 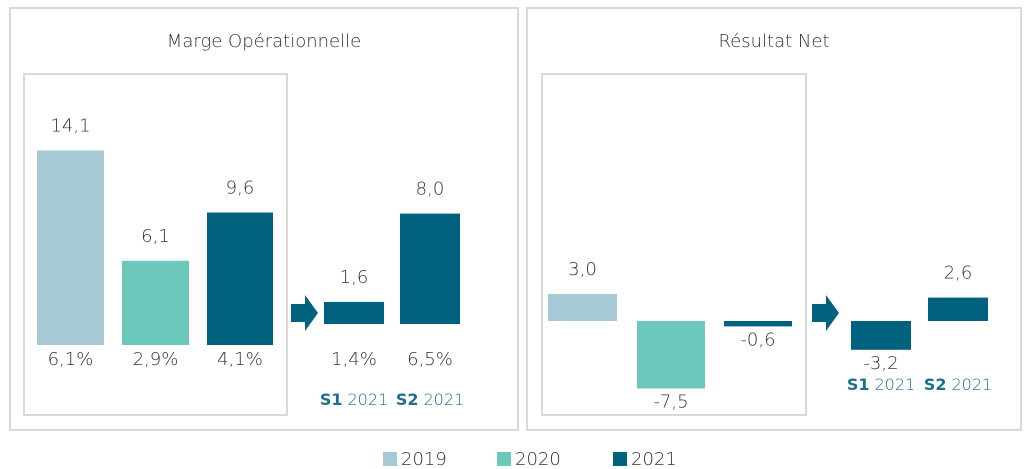 What do you see at coordinates (582, 269) in the screenshot?
I see `value-label: 3,0` at bounding box center [582, 269].